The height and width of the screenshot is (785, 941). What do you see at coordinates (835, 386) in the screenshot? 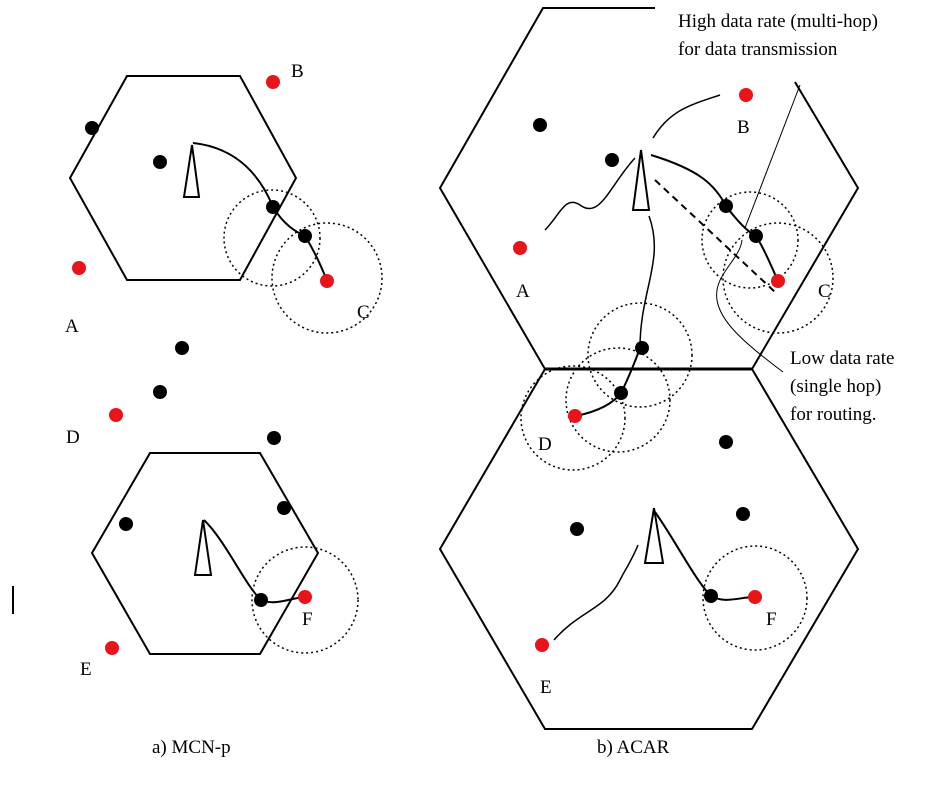
I see `annotation-low-line-2: (single hop)` at bounding box center [835, 386].